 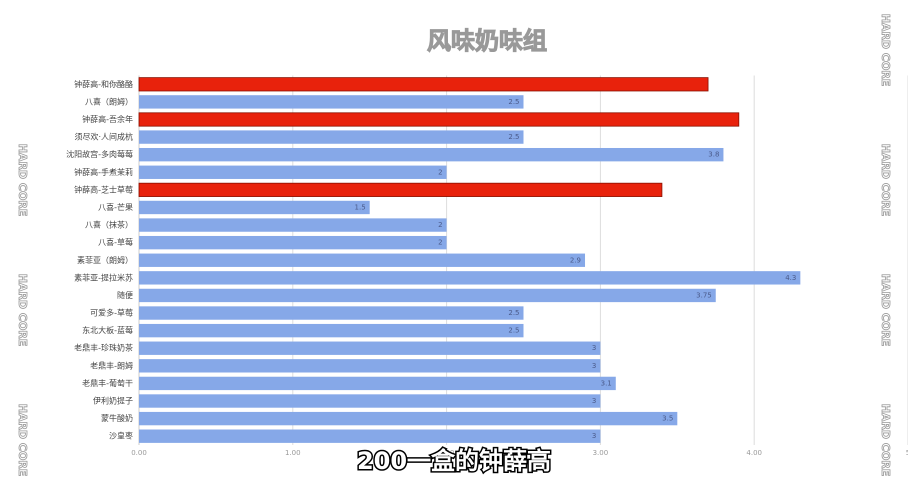 I want to click on x-tick-label: 4.00, so click(x=754, y=453).